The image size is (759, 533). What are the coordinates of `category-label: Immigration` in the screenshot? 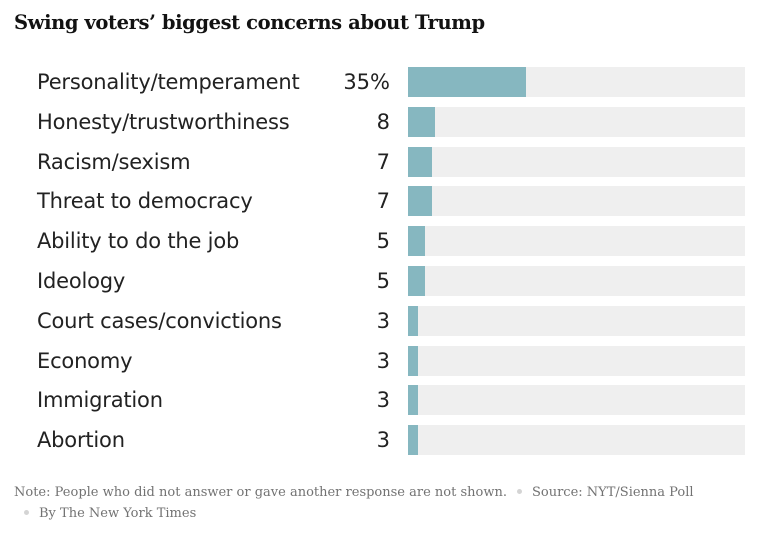 It's located at (100, 400).